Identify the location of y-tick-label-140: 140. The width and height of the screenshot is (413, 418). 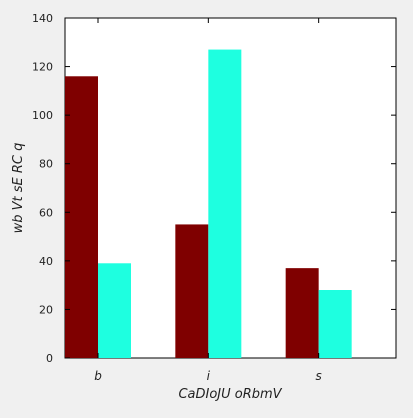
(42, 18).